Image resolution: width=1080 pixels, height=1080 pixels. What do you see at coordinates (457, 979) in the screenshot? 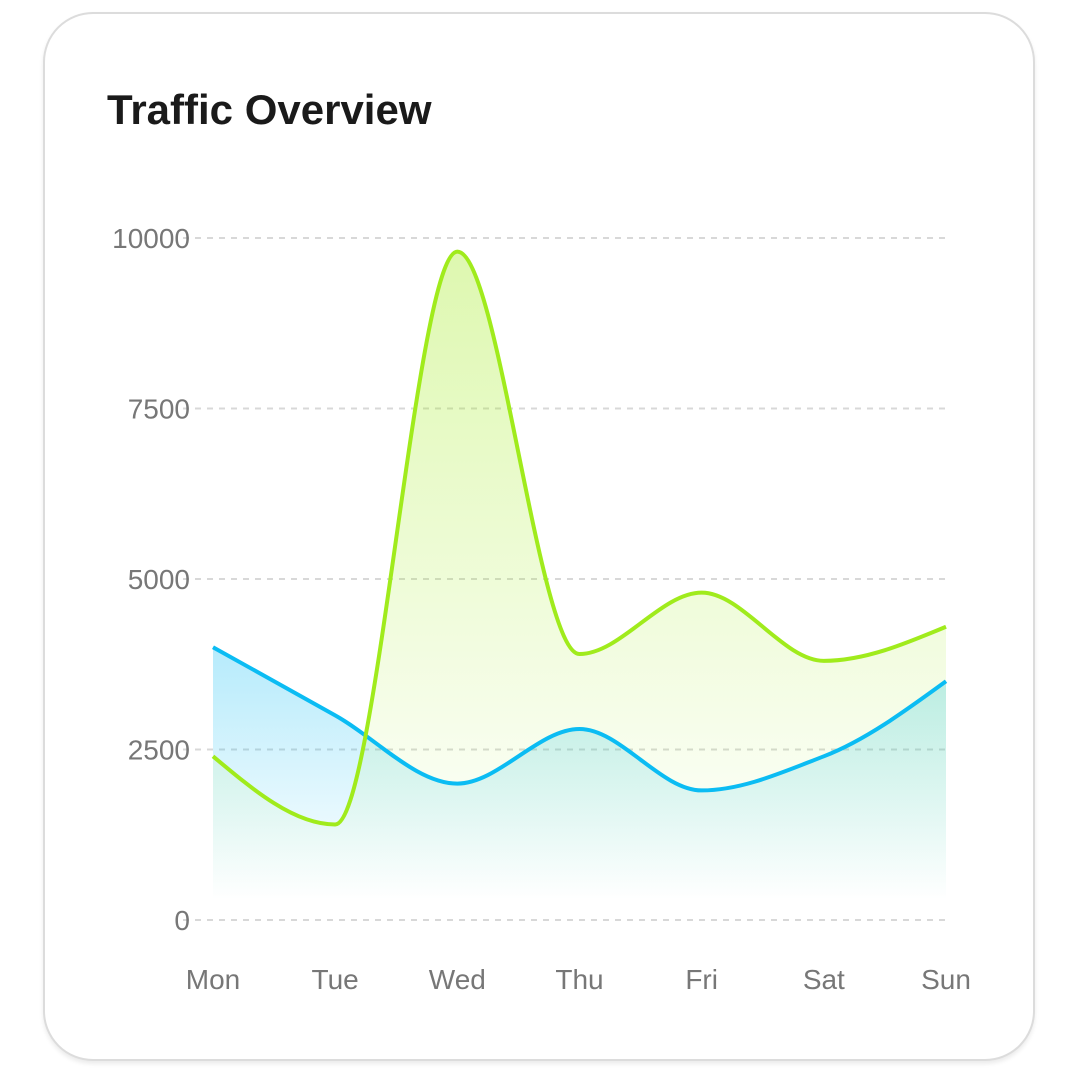
I see `x-tick-label: Wed` at bounding box center [457, 979].